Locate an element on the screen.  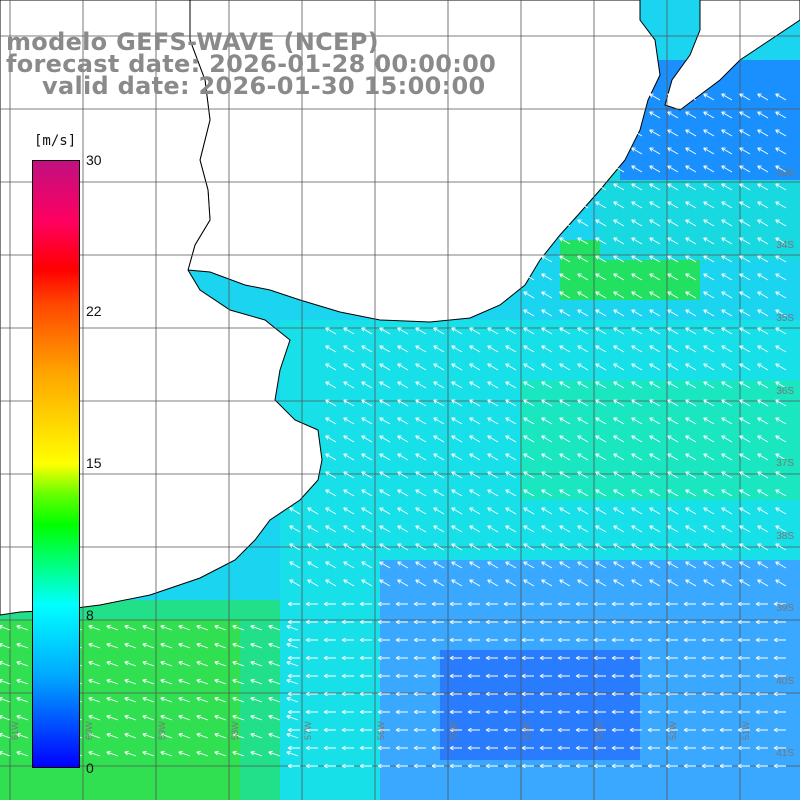
title-model: modelo GEFS-WAVE (NCEP) is located at coordinates (192, 42).